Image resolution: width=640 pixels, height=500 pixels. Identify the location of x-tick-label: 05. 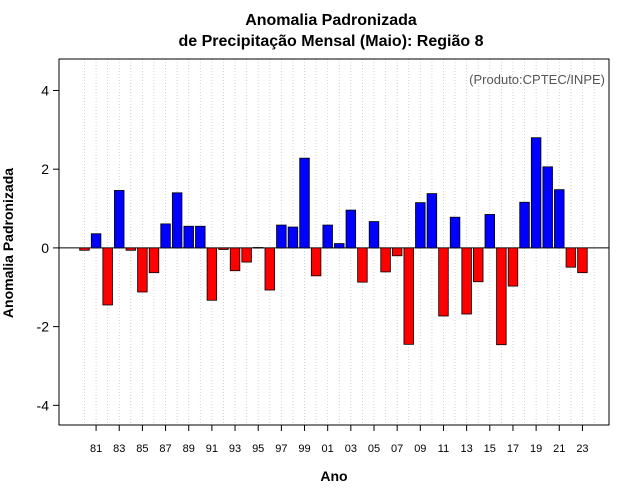
(374, 449).